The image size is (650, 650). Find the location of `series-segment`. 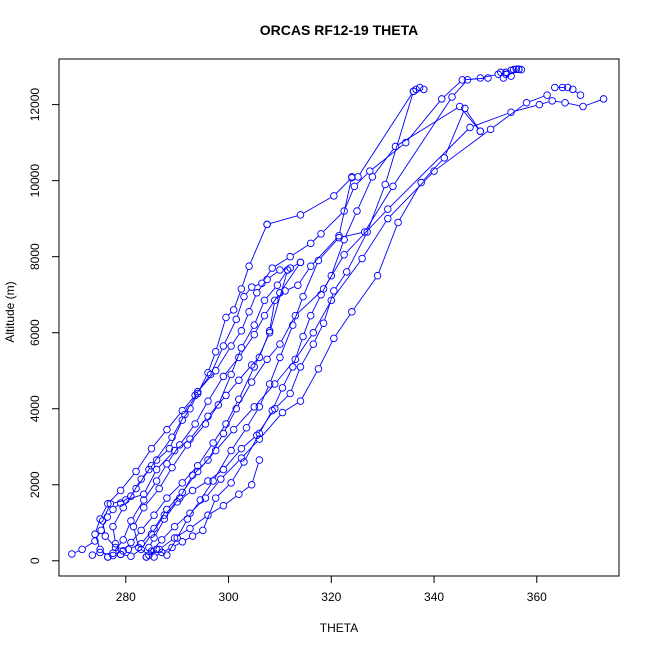

series-segment is located at coordinates (190, 413).